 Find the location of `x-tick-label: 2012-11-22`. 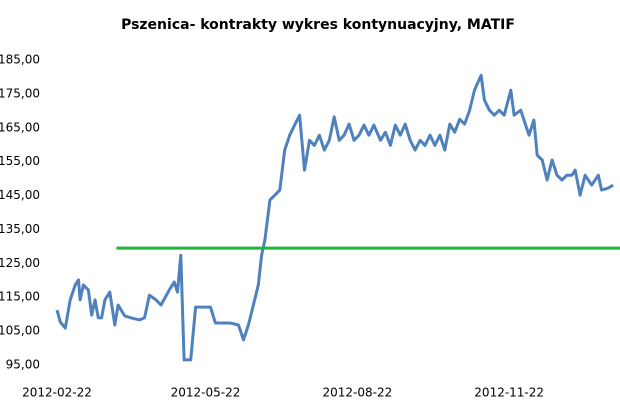

x-tick-label: 2012-11-22 is located at coordinates (509, 393).